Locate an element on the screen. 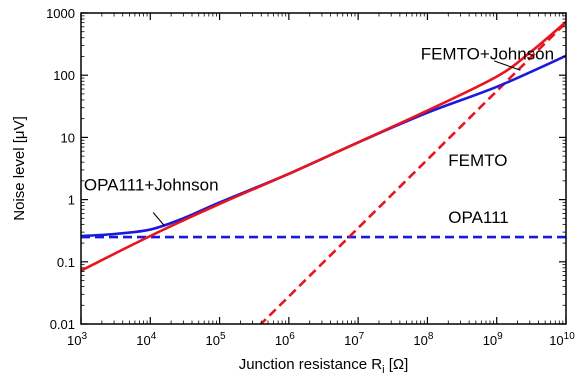  annotation-femto: FEMTO is located at coordinates (477, 160).